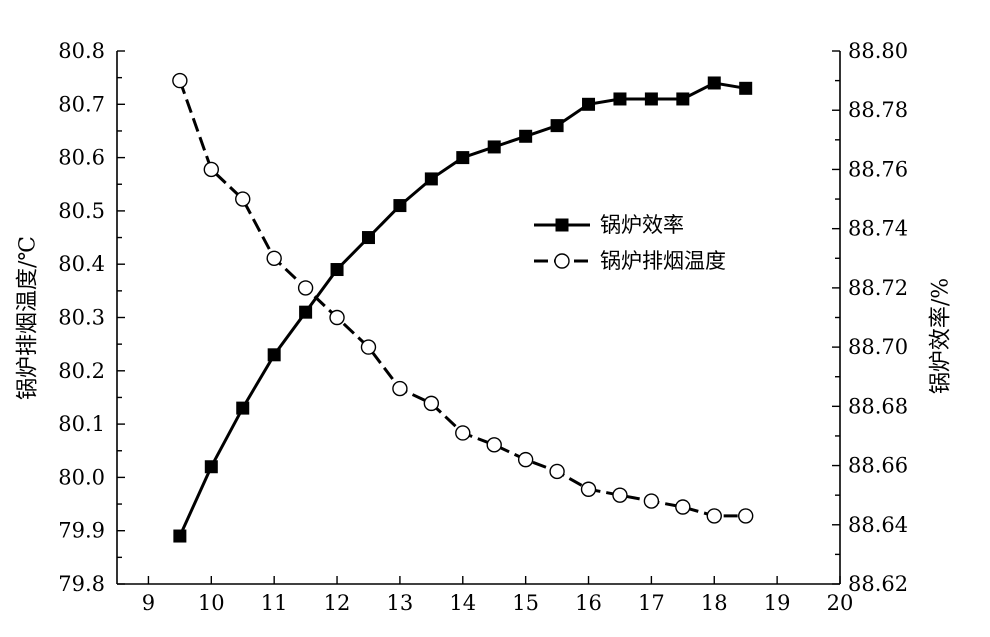  Describe the element at coordinates (642, 225) in the screenshot. I see `legend-label-efficiency: 锅炉效率` at that location.